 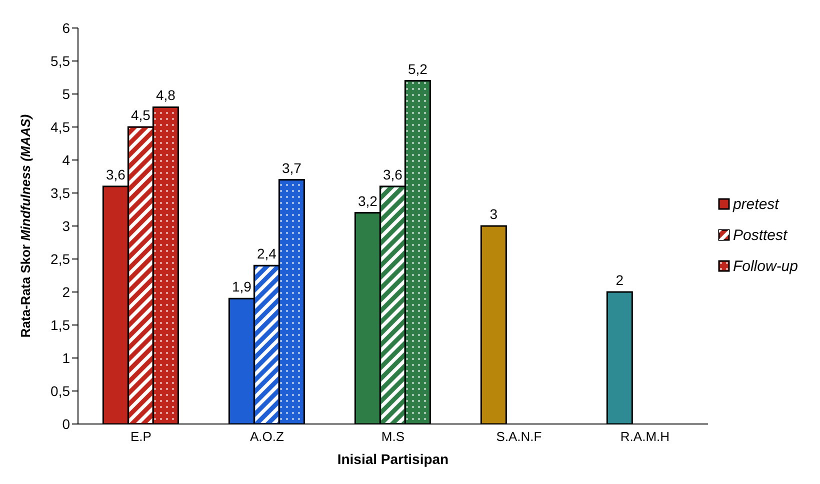 I want to click on legend-label: Posttest, so click(x=760, y=235).